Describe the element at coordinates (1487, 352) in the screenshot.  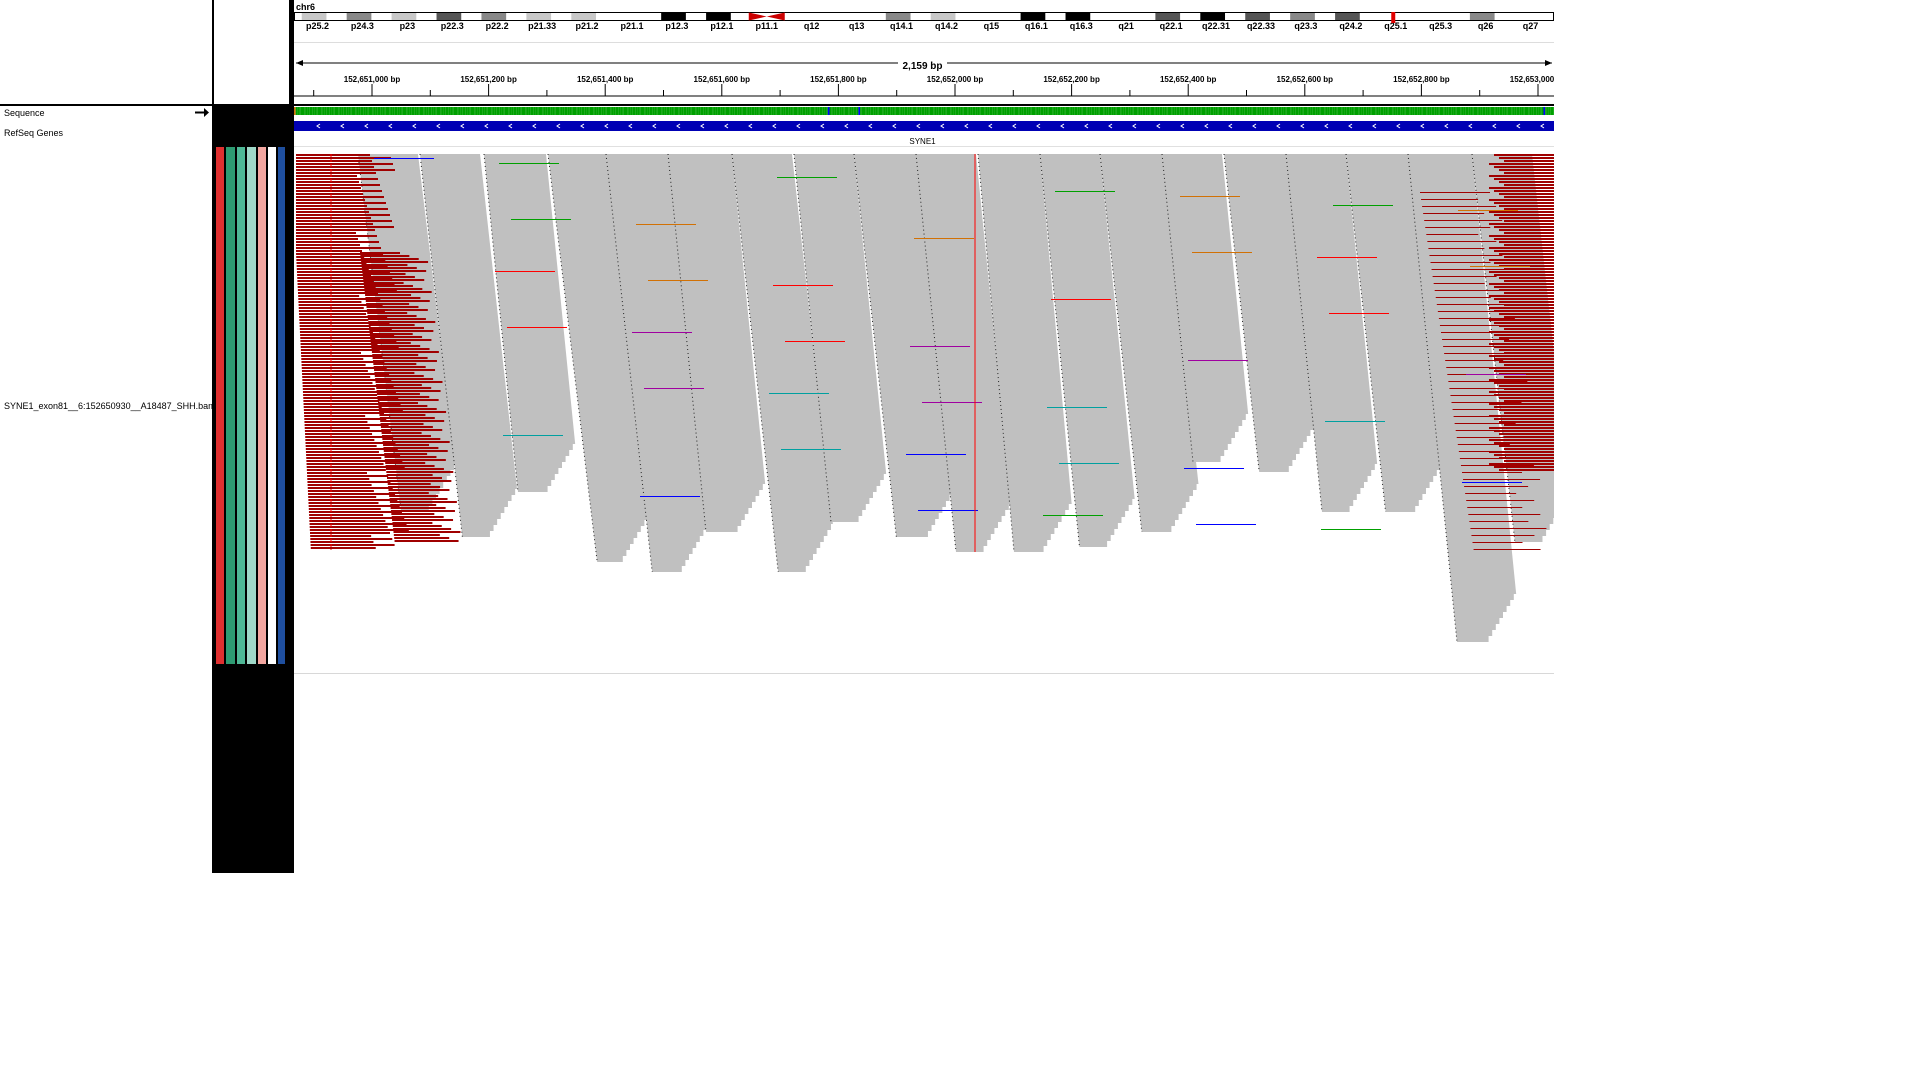
I see `soft-clipped-reads-right` at that location.